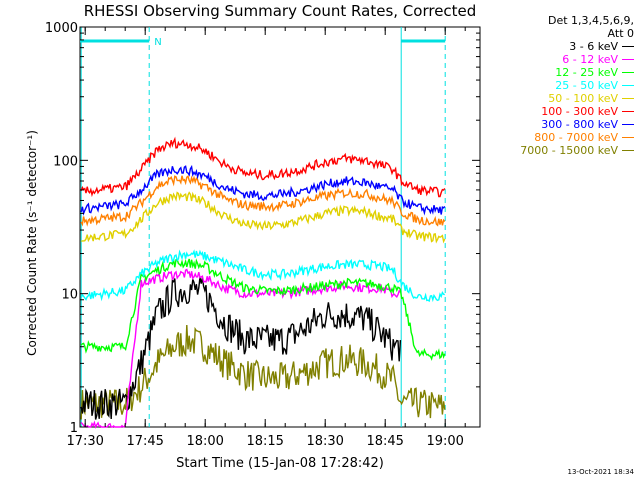  What do you see at coordinates (69, 295) in the screenshot?
I see `y-tick-label: 10` at bounding box center [69, 295].